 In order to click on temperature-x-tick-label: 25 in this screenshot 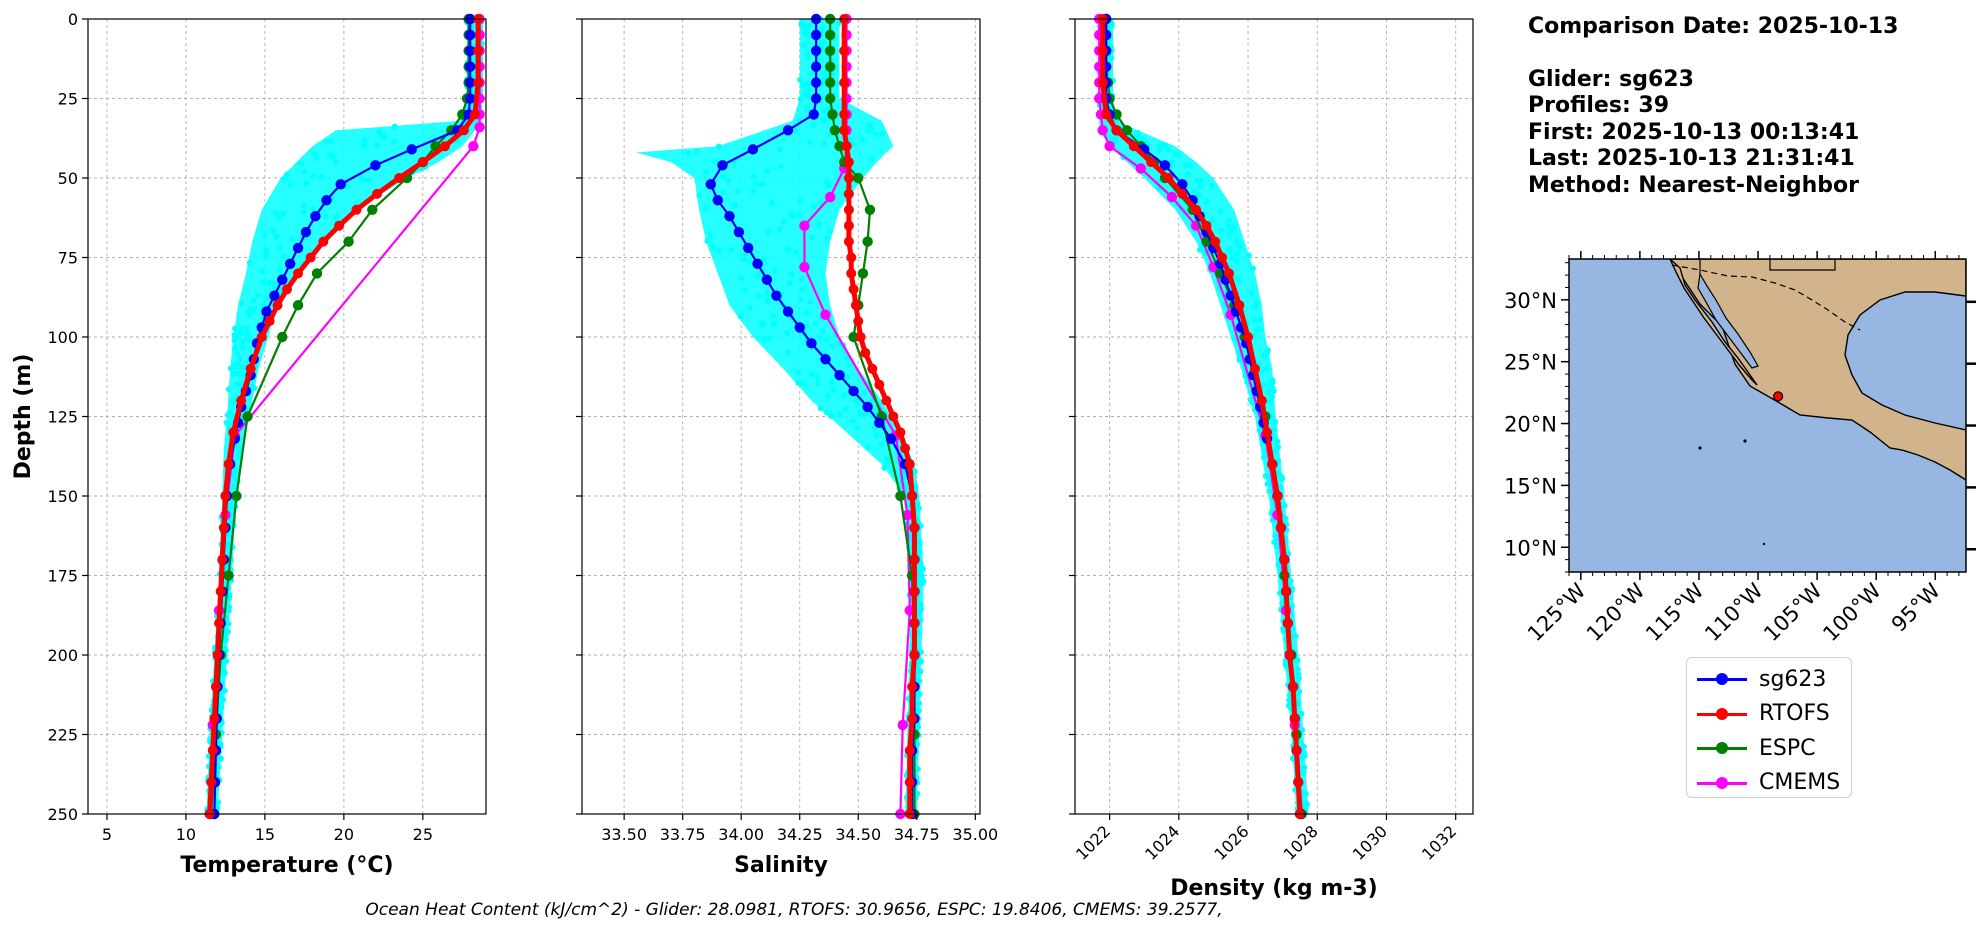, I will do `click(423, 834)`.